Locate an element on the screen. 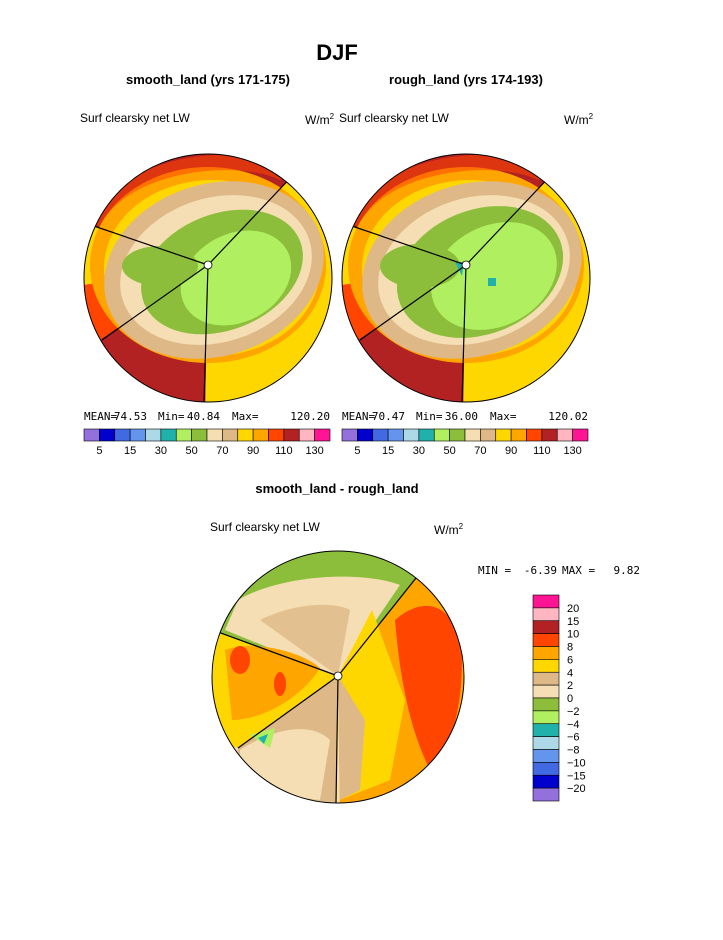  map-rough-land is located at coordinates (466, 278).